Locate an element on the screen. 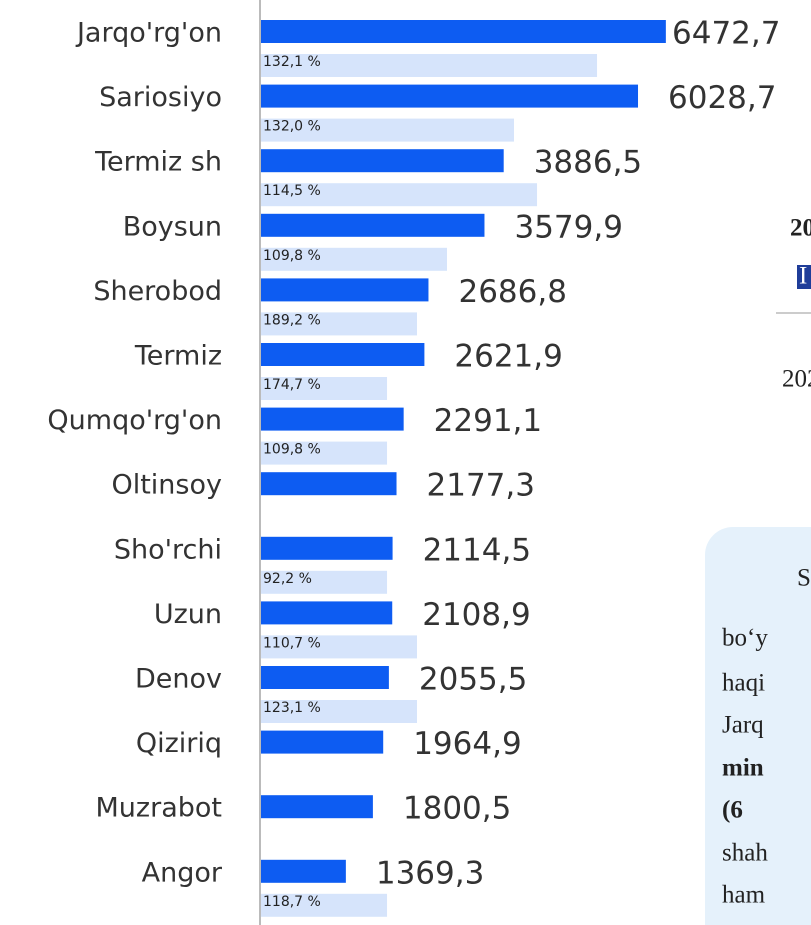 Image resolution: width=811 pixels, height=925 pixels. category-label: Angor is located at coordinates (182, 872).